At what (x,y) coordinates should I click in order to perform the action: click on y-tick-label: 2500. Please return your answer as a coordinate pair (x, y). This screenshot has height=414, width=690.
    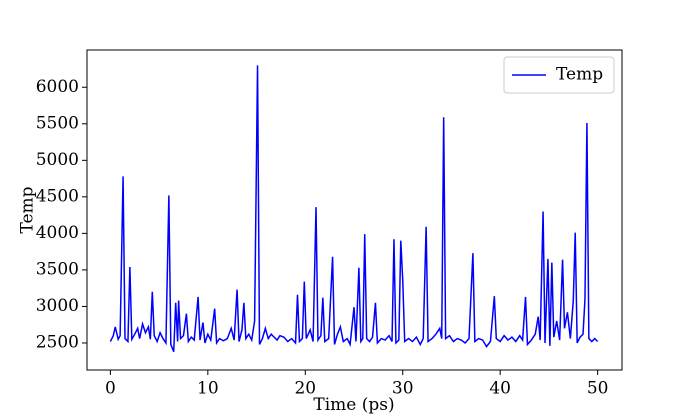
    Looking at the image, I should click on (57, 342).